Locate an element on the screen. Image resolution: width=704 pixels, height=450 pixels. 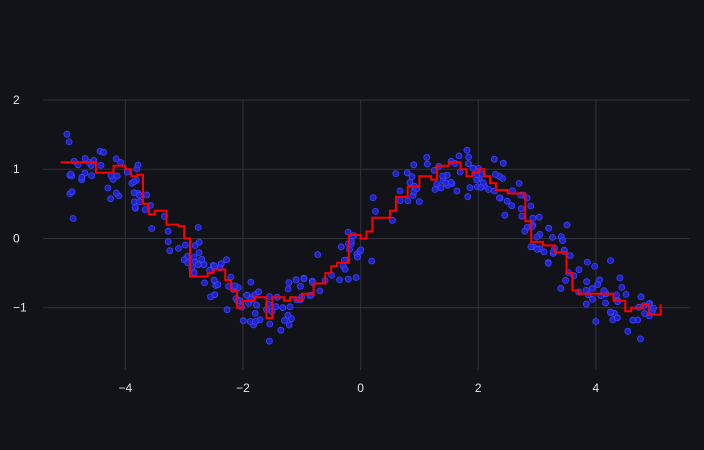
x-tick-label: 2 is located at coordinates (478, 388).